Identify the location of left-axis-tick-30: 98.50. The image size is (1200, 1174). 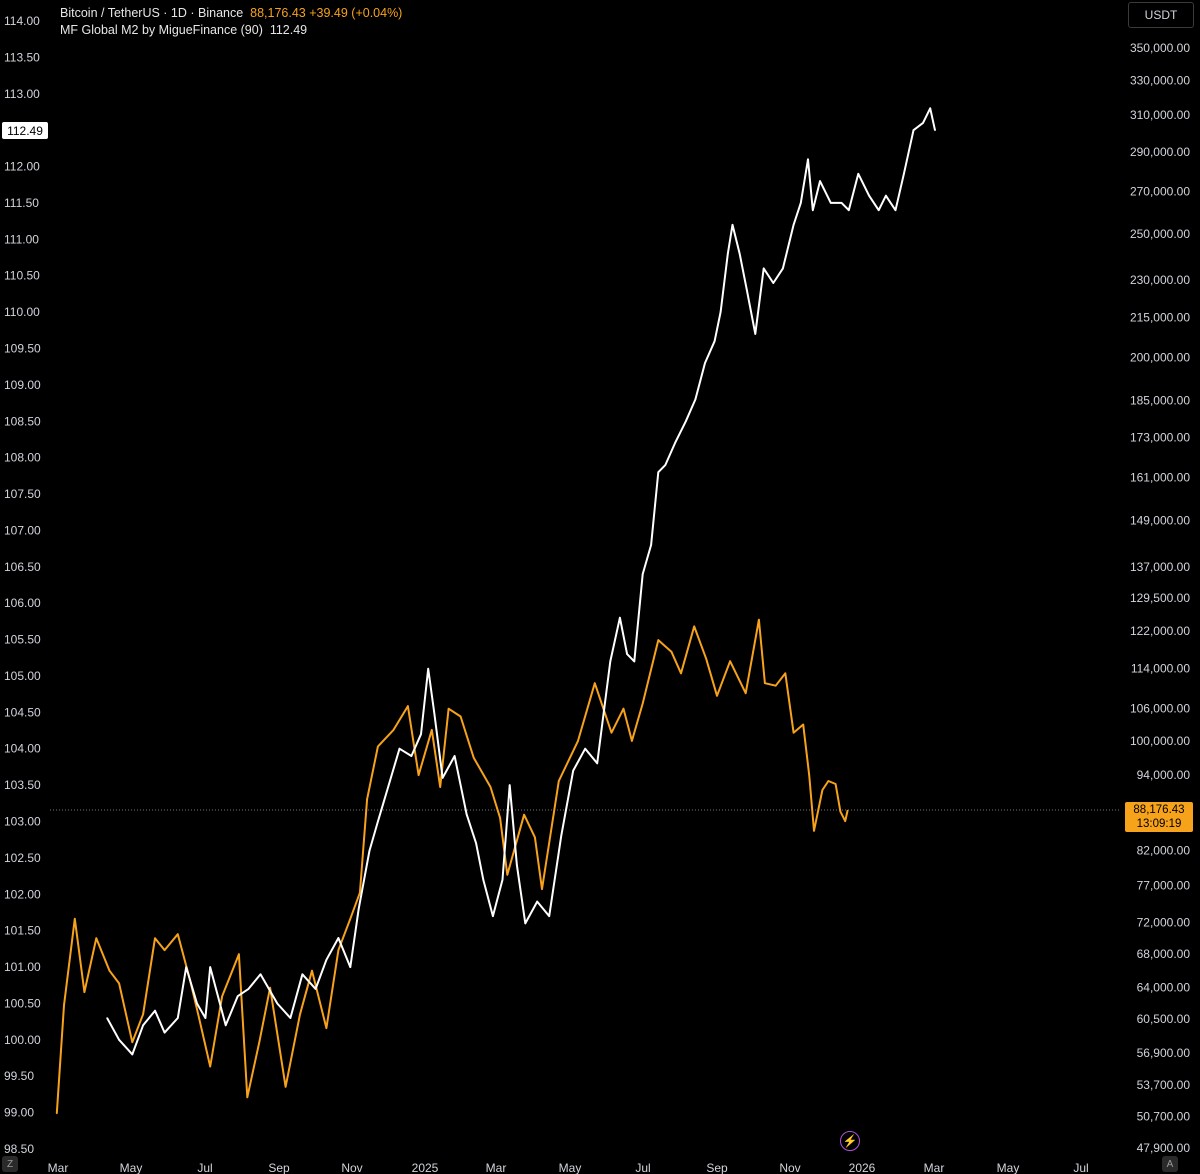
(19, 1149).